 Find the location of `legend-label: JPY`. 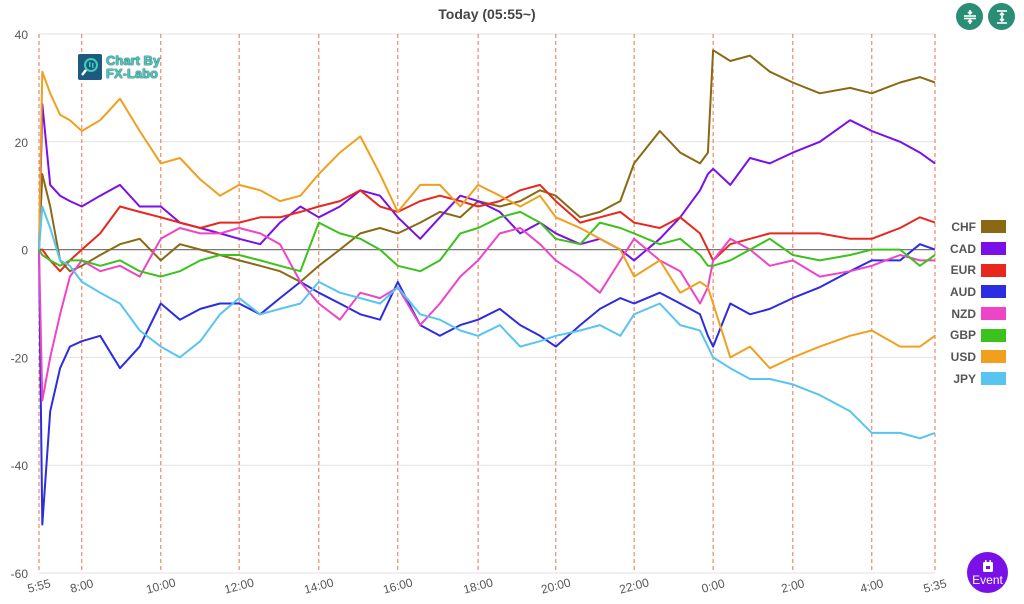

legend-label: JPY is located at coordinates (964, 378).